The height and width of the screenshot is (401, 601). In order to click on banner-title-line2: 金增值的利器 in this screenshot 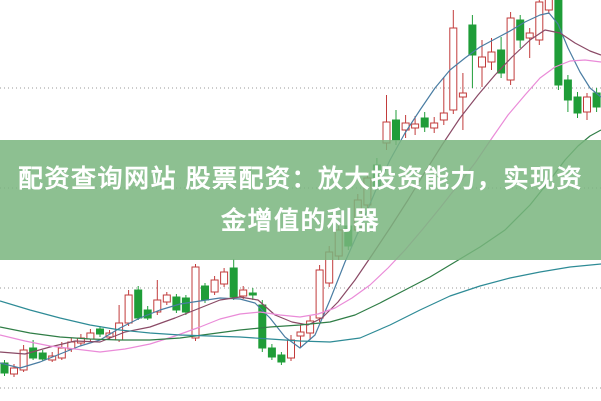, I will do `click(300, 221)`.